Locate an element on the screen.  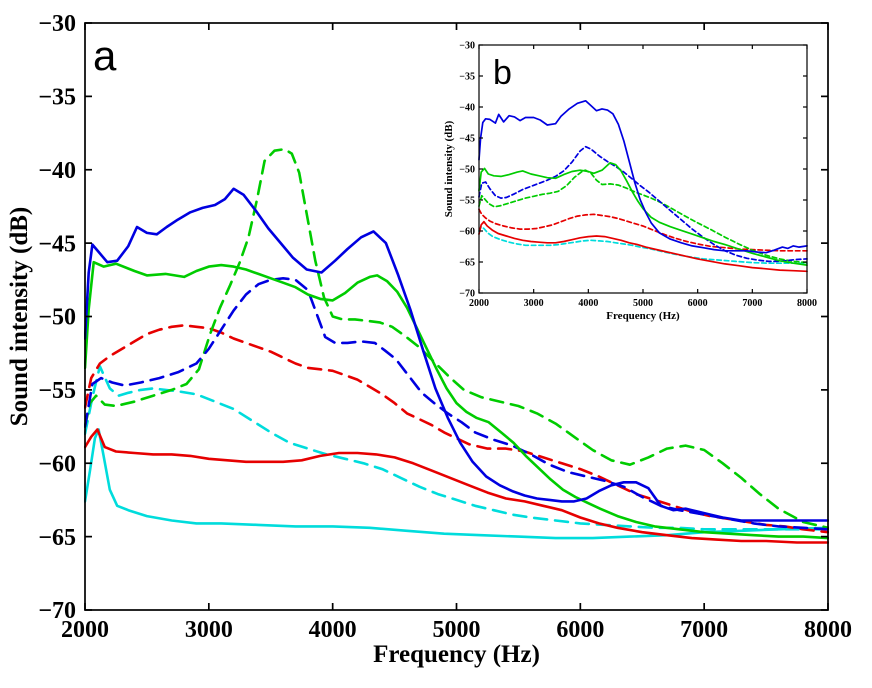
series-blue-solid-b is located at coordinates (643, 176).